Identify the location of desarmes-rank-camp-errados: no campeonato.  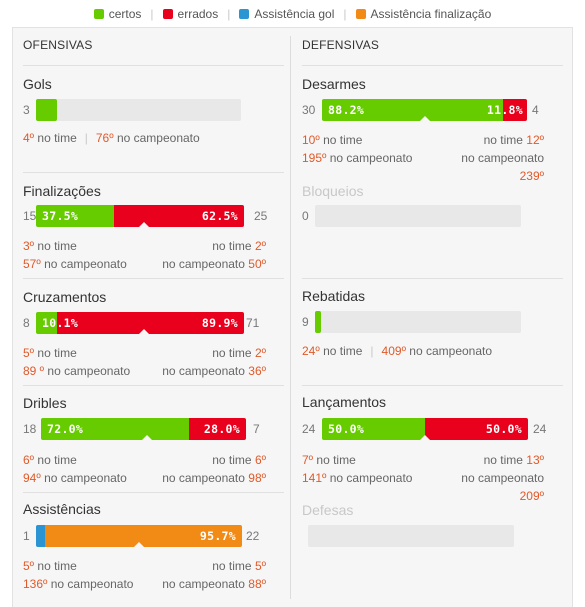
(502, 158).